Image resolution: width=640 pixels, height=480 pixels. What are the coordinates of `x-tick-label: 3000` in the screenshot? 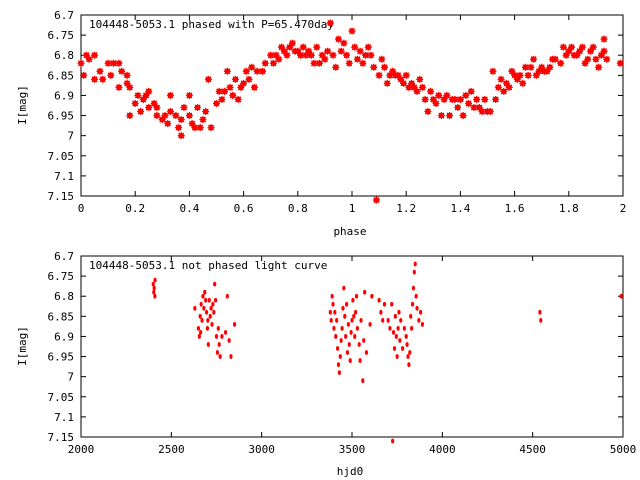 It's located at (261, 449).